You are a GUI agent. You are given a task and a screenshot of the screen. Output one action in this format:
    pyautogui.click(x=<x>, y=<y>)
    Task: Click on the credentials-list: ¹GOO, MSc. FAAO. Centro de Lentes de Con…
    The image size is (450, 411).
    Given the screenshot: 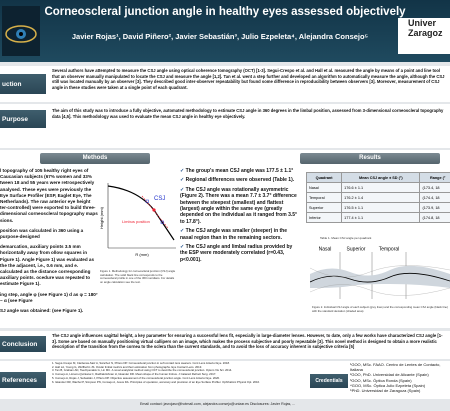 What is the action you would take?
    pyautogui.click(x=400, y=380)
    